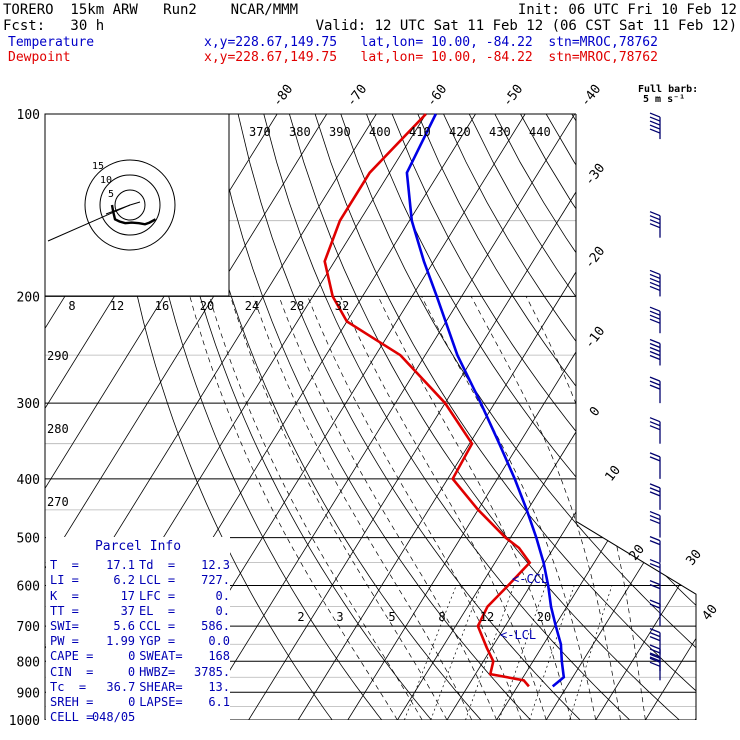 The image size is (740, 740). What do you see at coordinates (420, 132) in the screenshot?
I see `theta-label: 410` at bounding box center [420, 132].